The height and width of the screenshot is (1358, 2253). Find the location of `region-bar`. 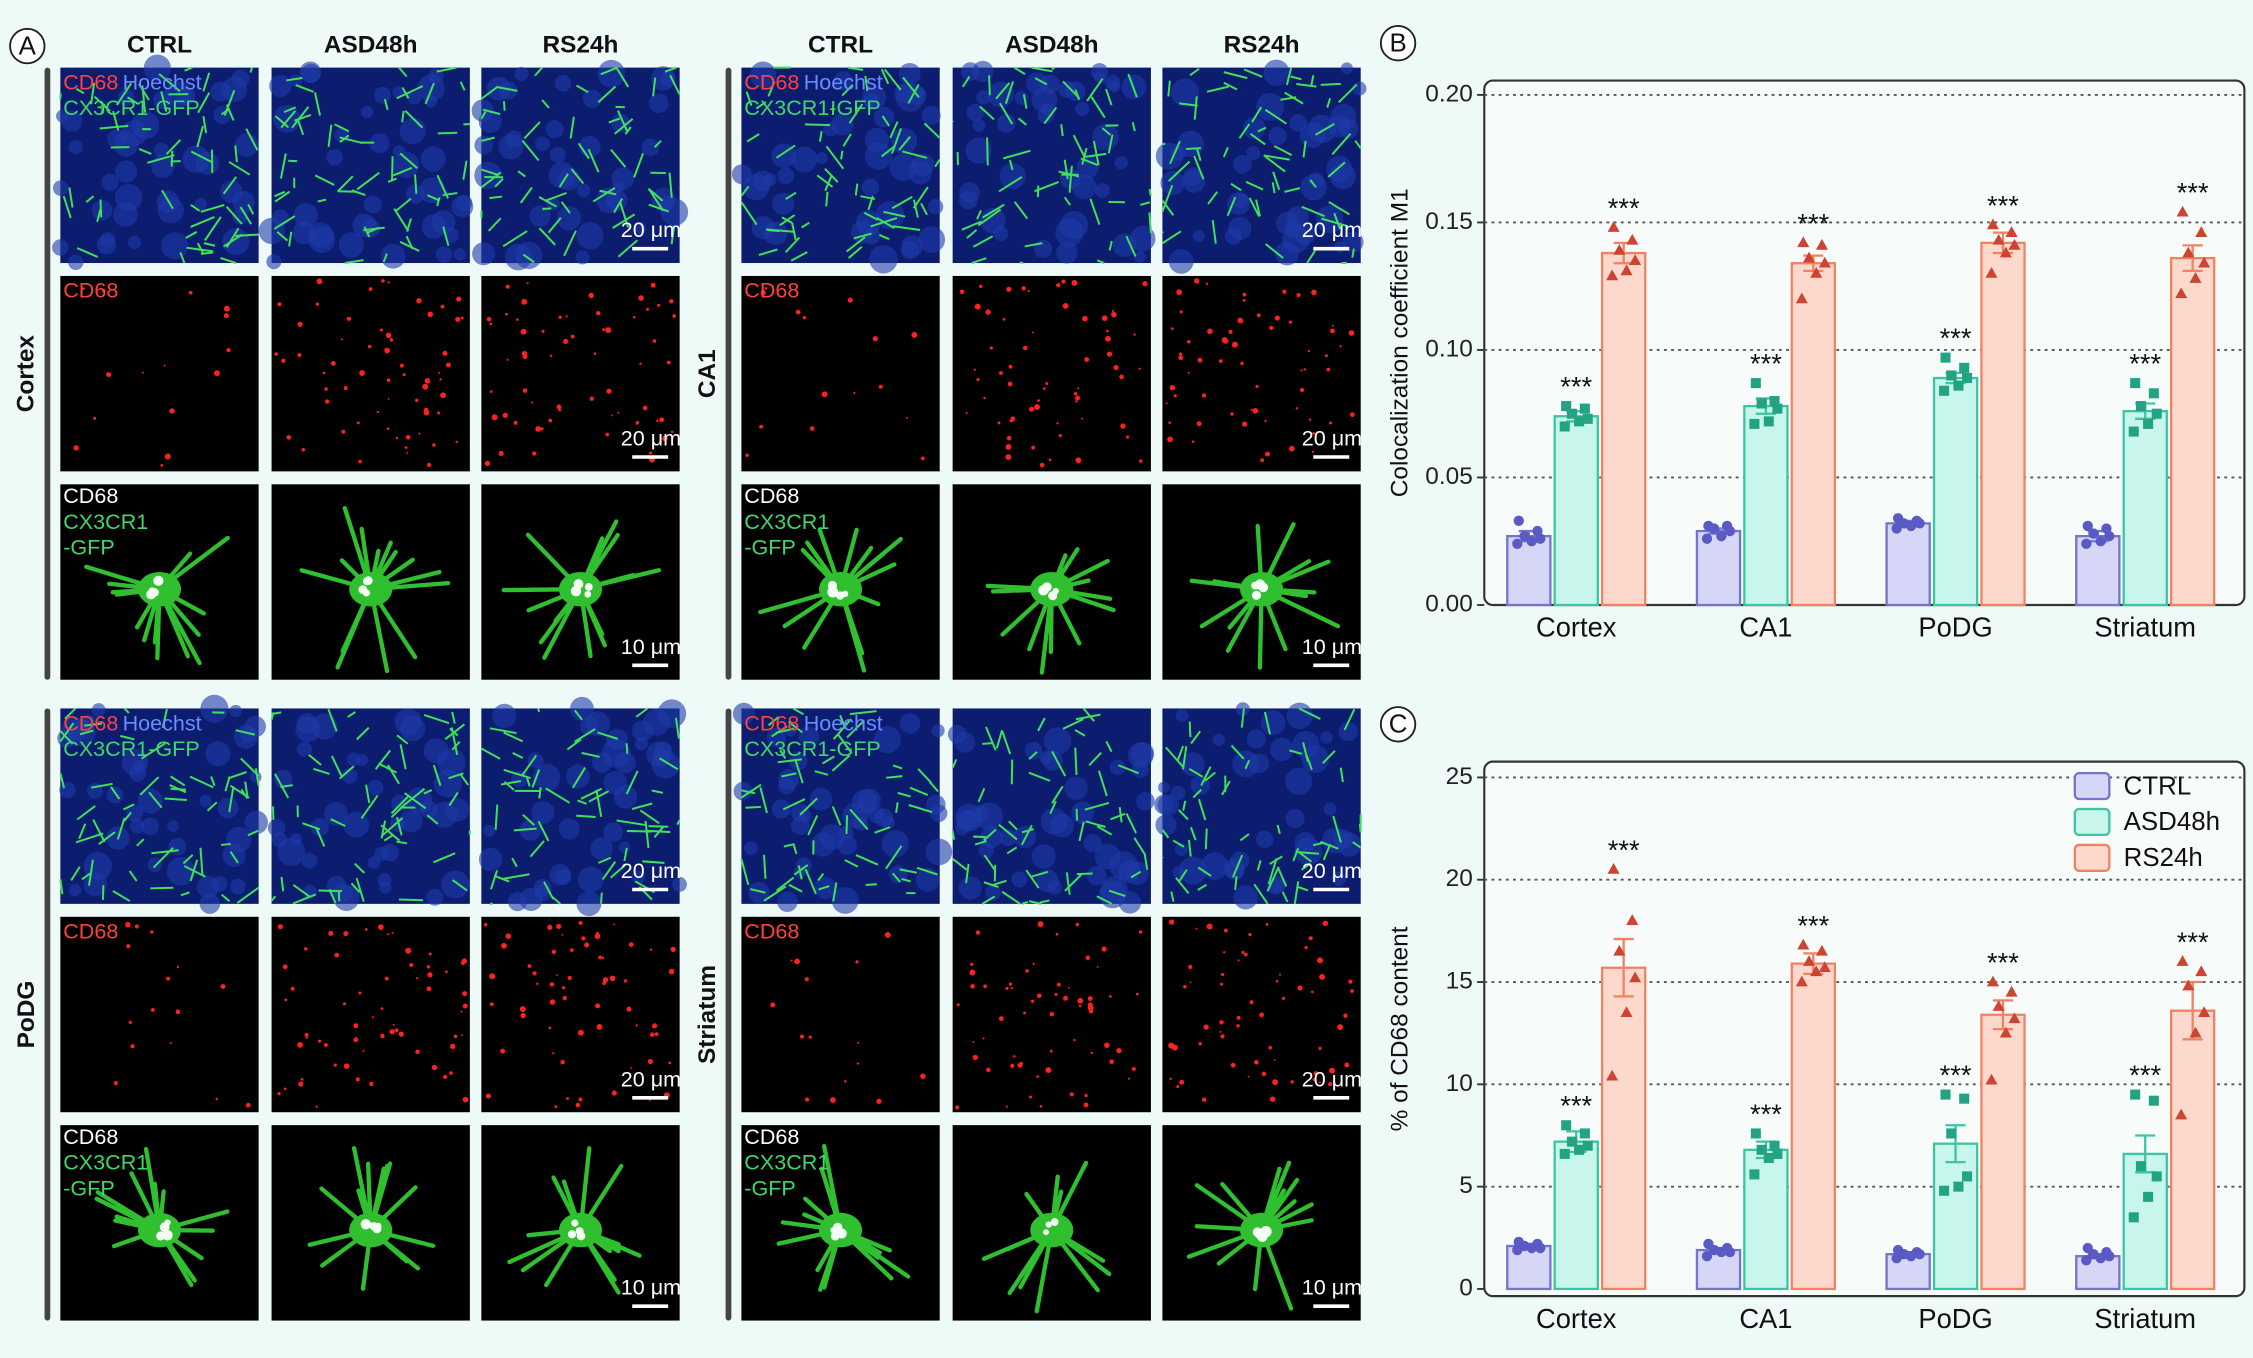

region-bar is located at coordinates (728, 373).